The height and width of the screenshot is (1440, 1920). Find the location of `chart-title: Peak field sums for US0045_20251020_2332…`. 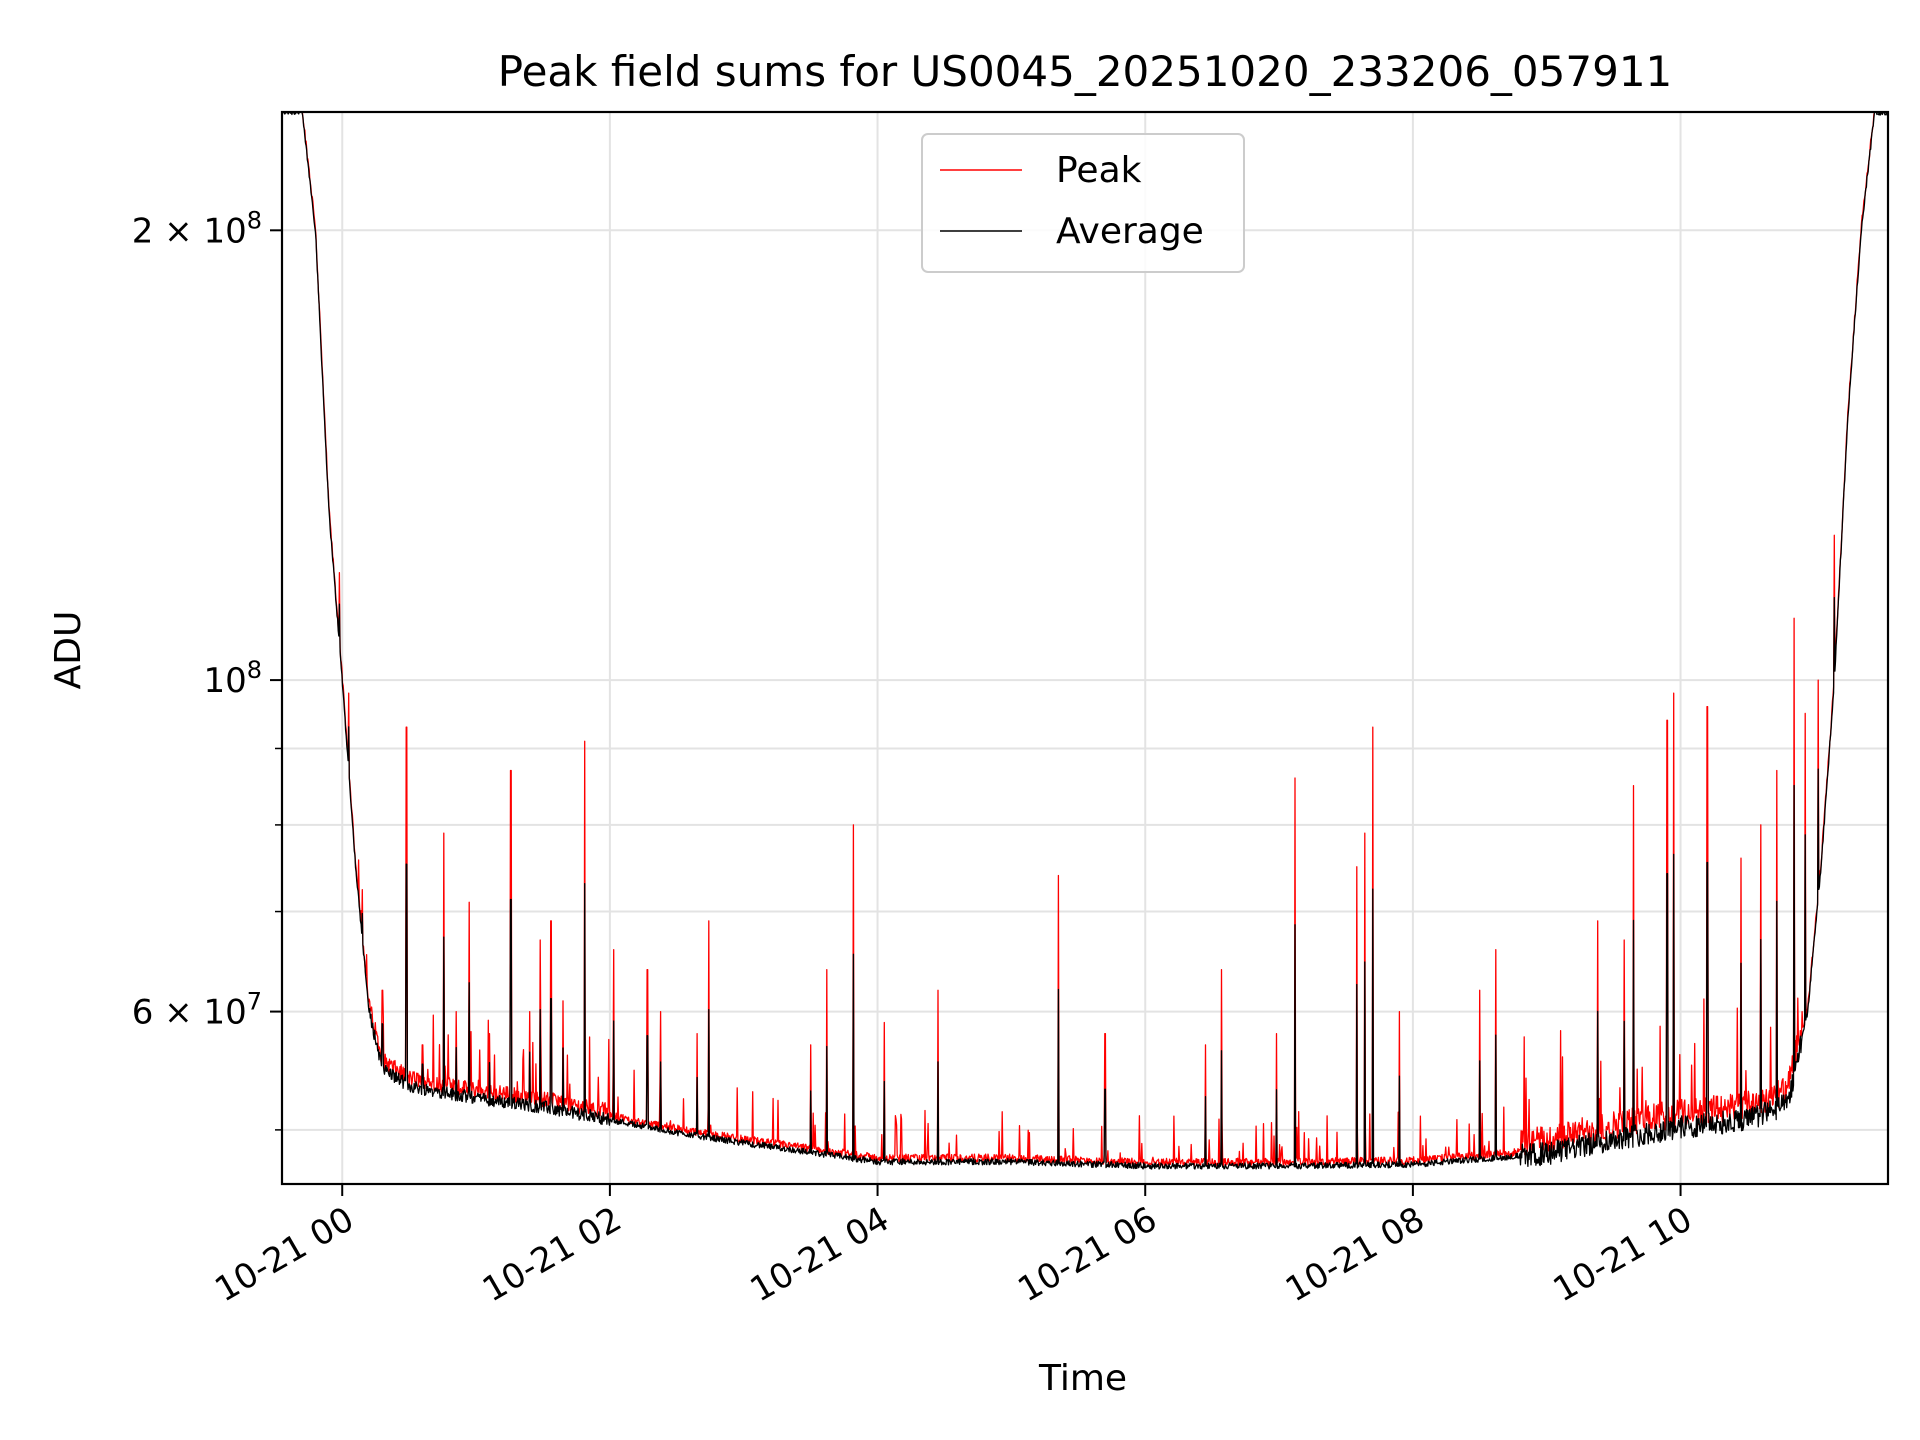

chart-title: Peak field sums for US0045_20251020_2332… is located at coordinates (1085, 71).